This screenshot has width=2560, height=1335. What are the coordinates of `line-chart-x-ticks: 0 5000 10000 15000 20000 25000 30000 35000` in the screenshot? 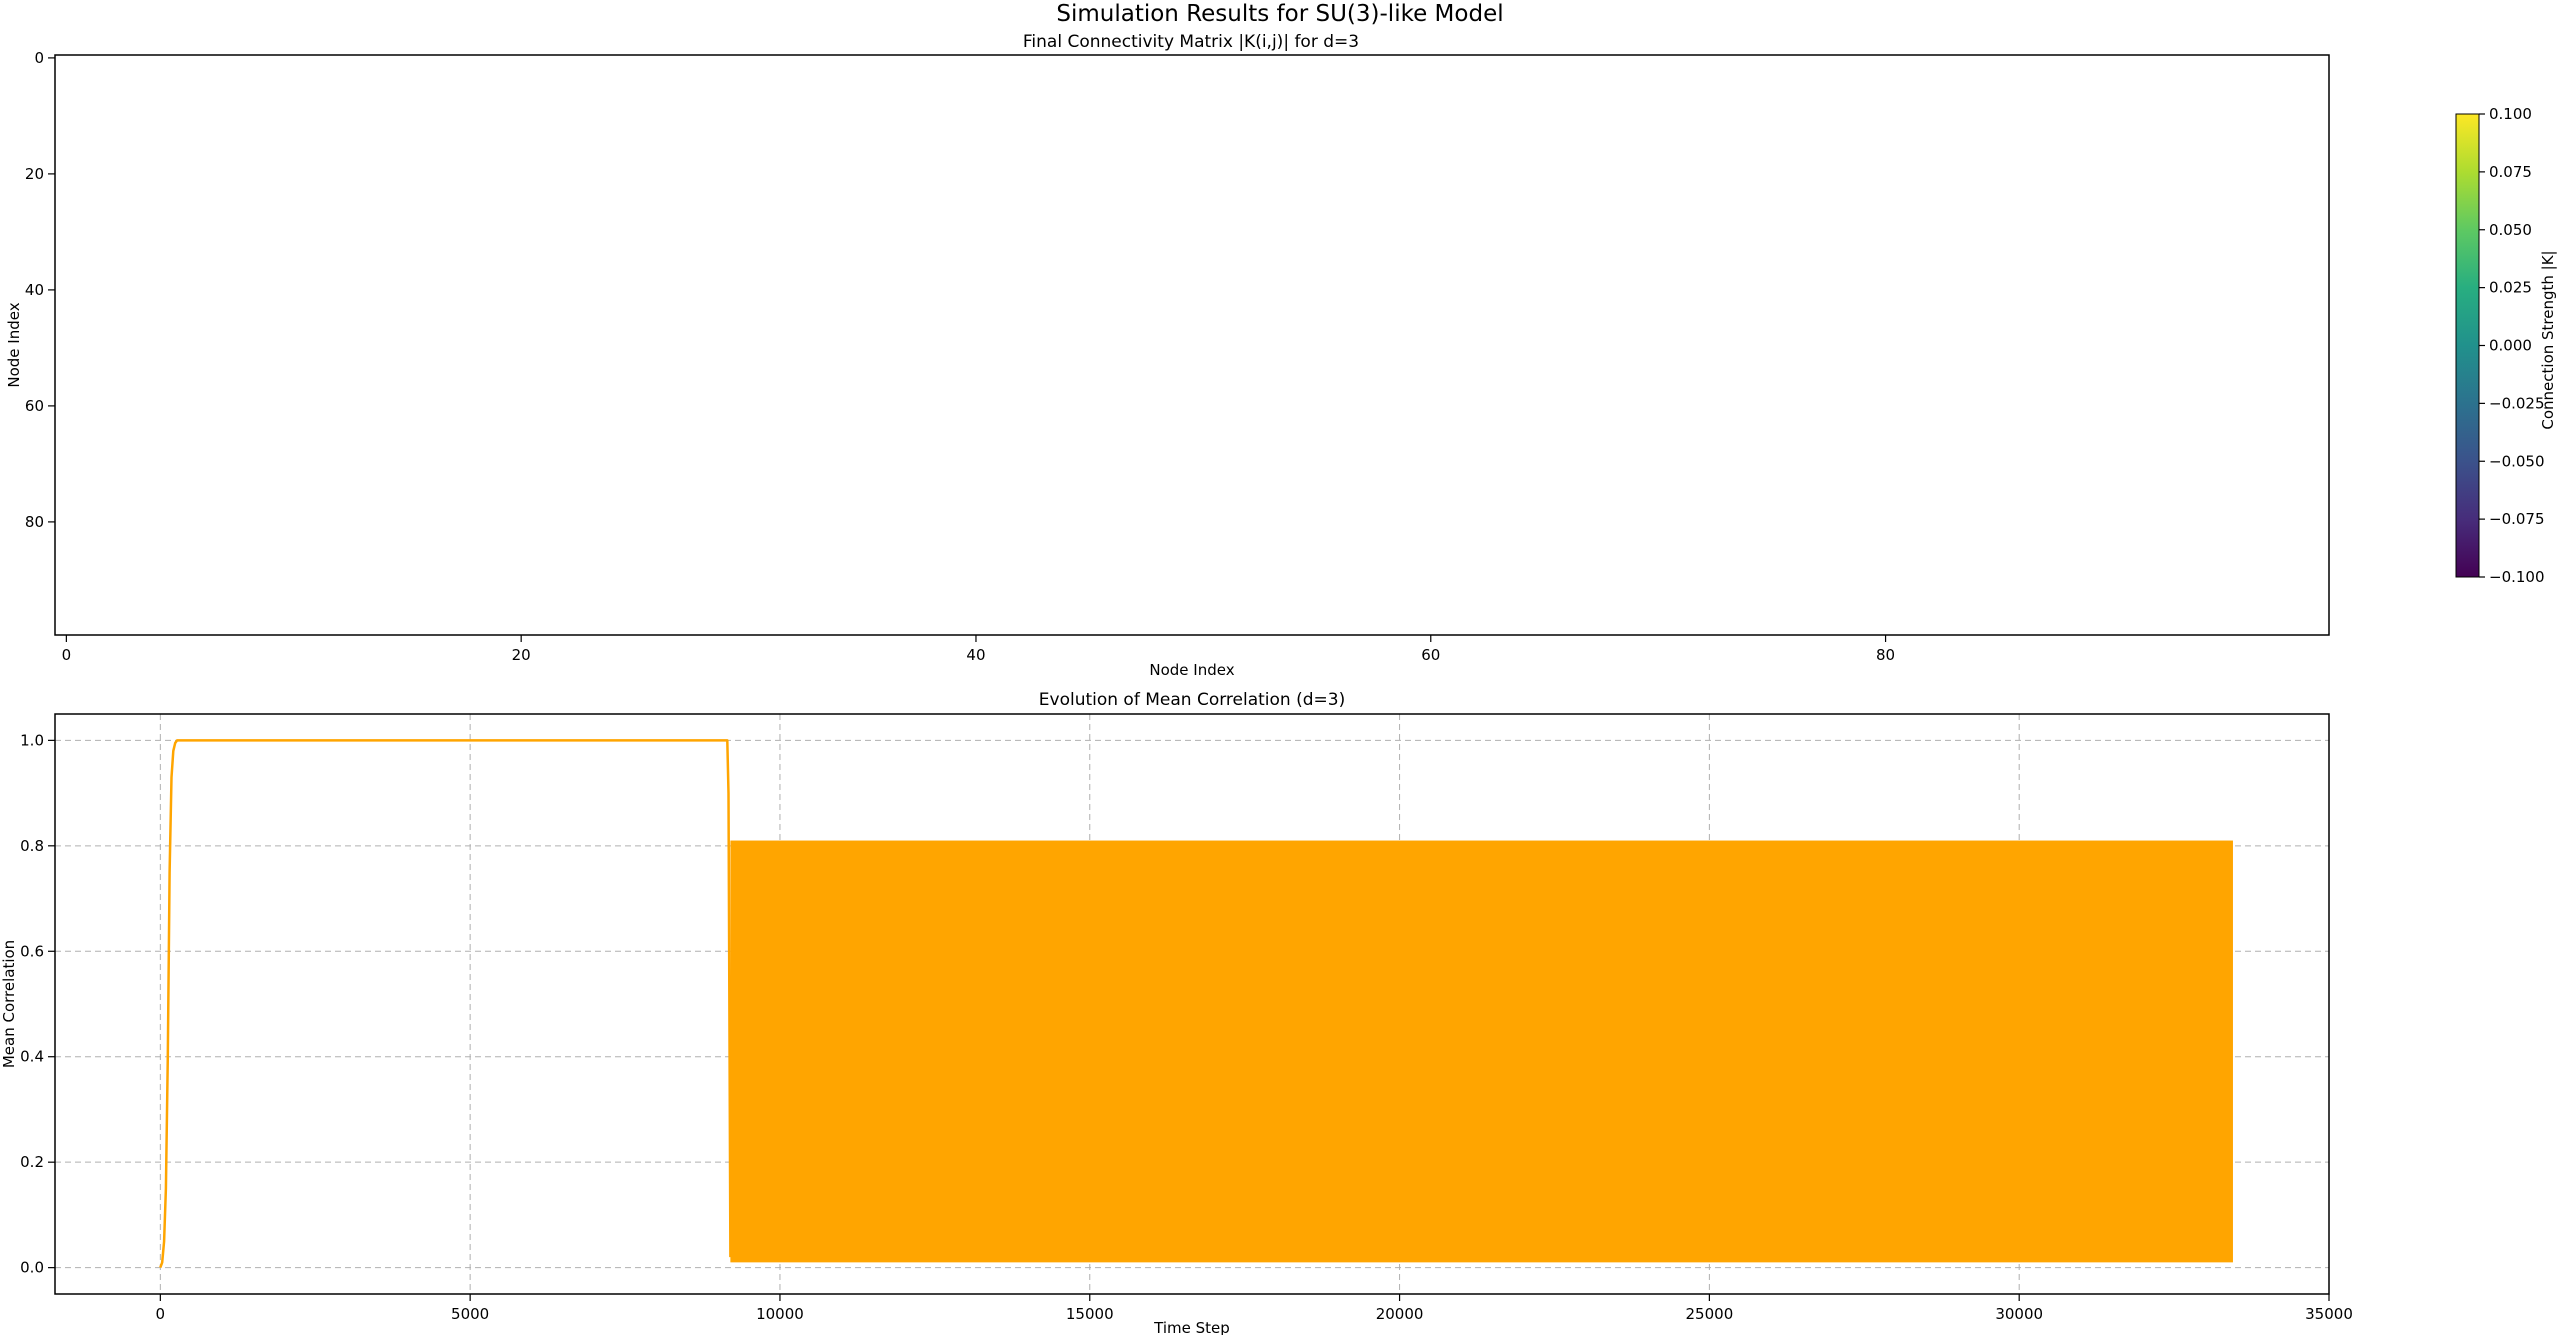 It's located at (1254, 1308).